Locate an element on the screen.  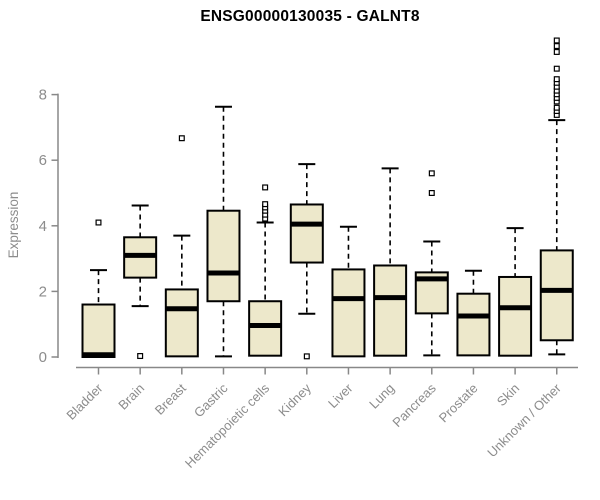
box-group-liver is located at coordinates (348, 291).